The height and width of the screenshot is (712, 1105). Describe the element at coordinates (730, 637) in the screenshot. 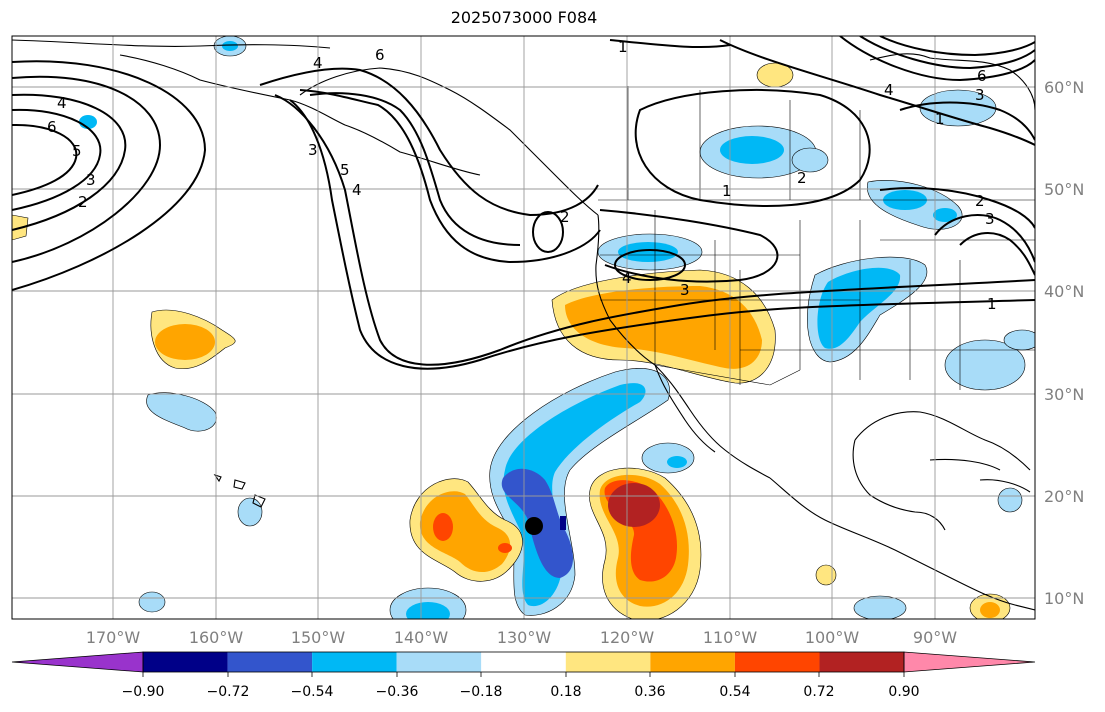

I see `lon-label: 110°W` at that location.